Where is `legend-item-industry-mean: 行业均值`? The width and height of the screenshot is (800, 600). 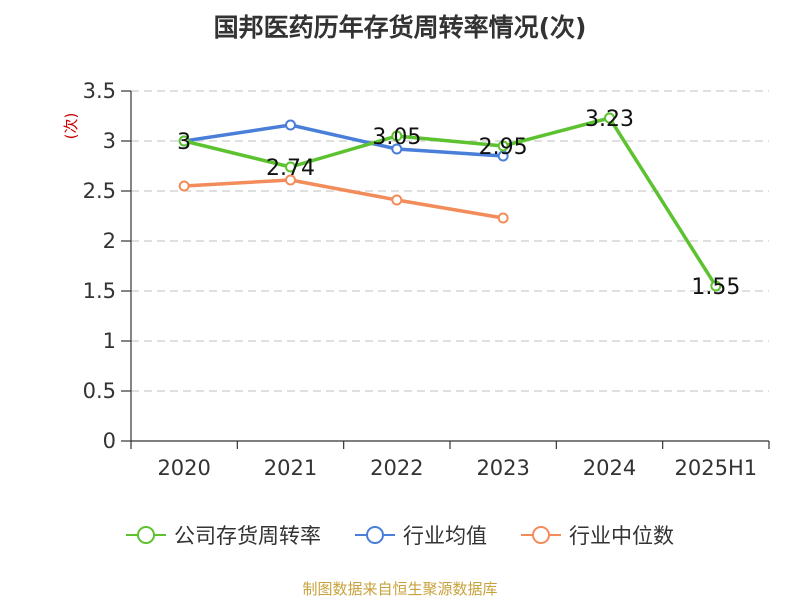
legend-item-industry-mean: 行业均值 is located at coordinates (421, 535).